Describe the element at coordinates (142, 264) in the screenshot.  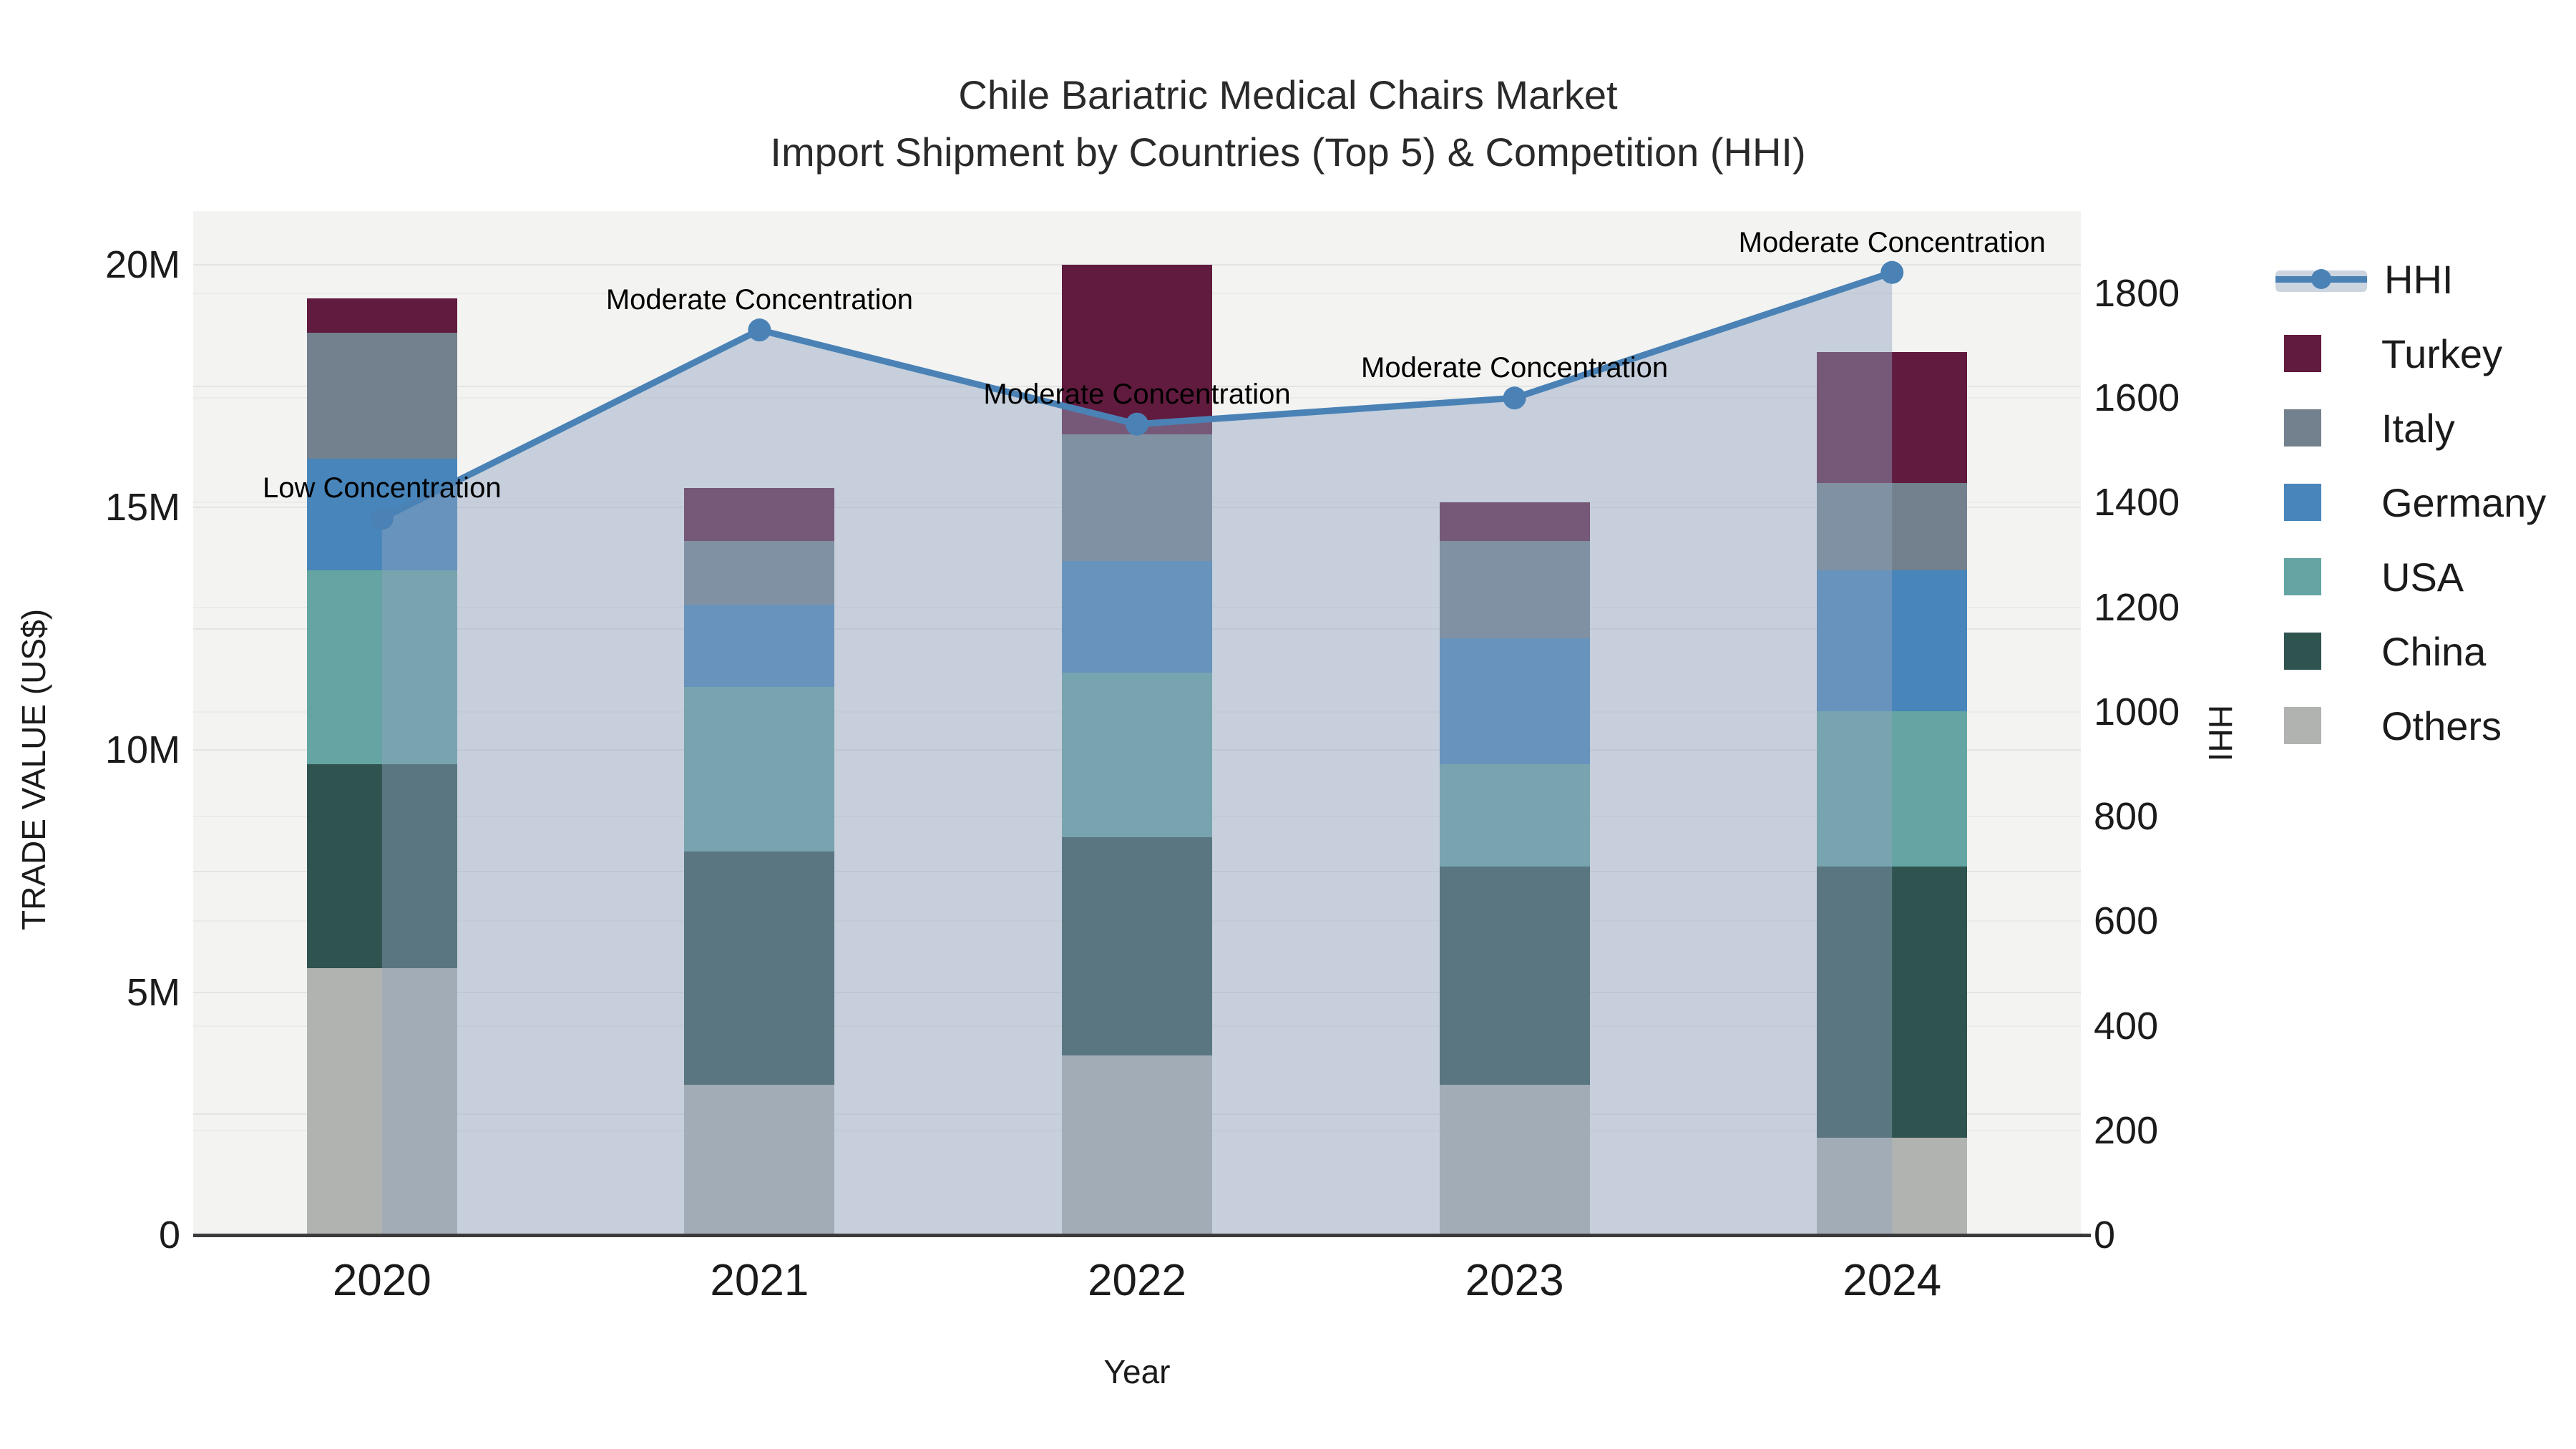
I see `y-left-tick-20M: 20M` at that location.